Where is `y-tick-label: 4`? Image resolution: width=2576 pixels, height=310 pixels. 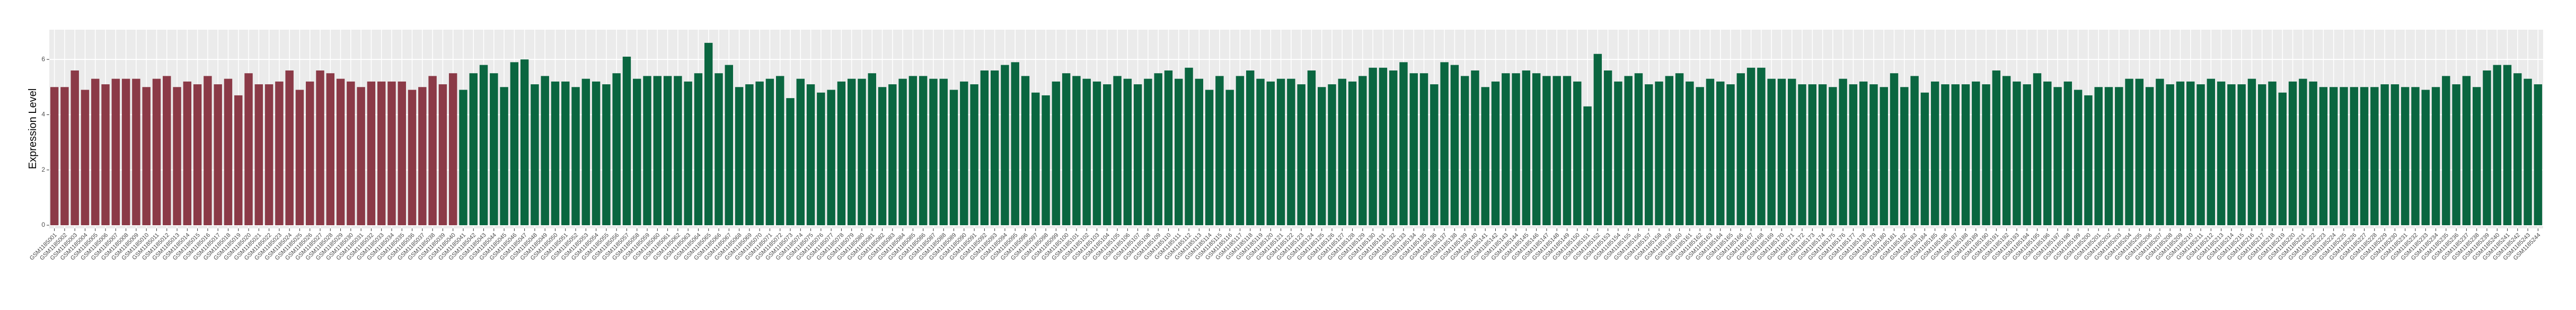
y-tick-label: 4 is located at coordinates (43, 115).